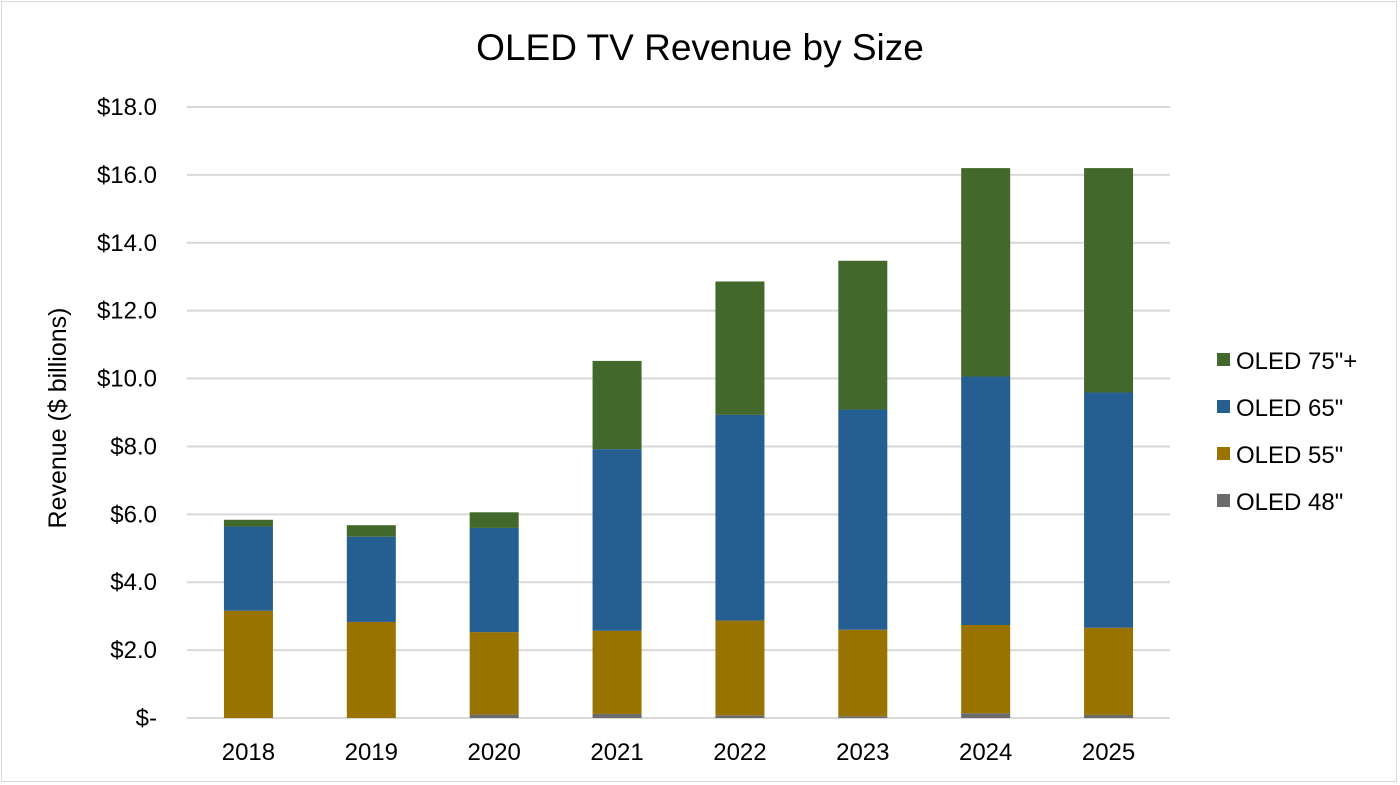  What do you see at coordinates (127, 311) in the screenshot?
I see `y-tick-label: $12.0` at bounding box center [127, 311].